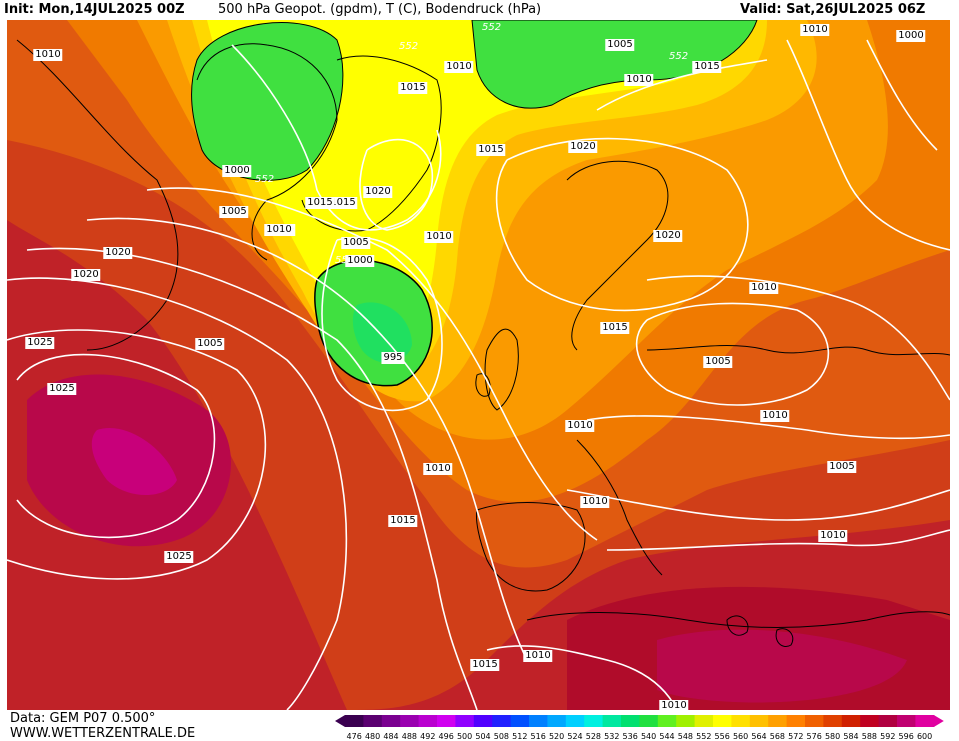  What do you see at coordinates (446, 736) in the screenshot?
I see `legend-tick-label: 496` at bounding box center [446, 736].